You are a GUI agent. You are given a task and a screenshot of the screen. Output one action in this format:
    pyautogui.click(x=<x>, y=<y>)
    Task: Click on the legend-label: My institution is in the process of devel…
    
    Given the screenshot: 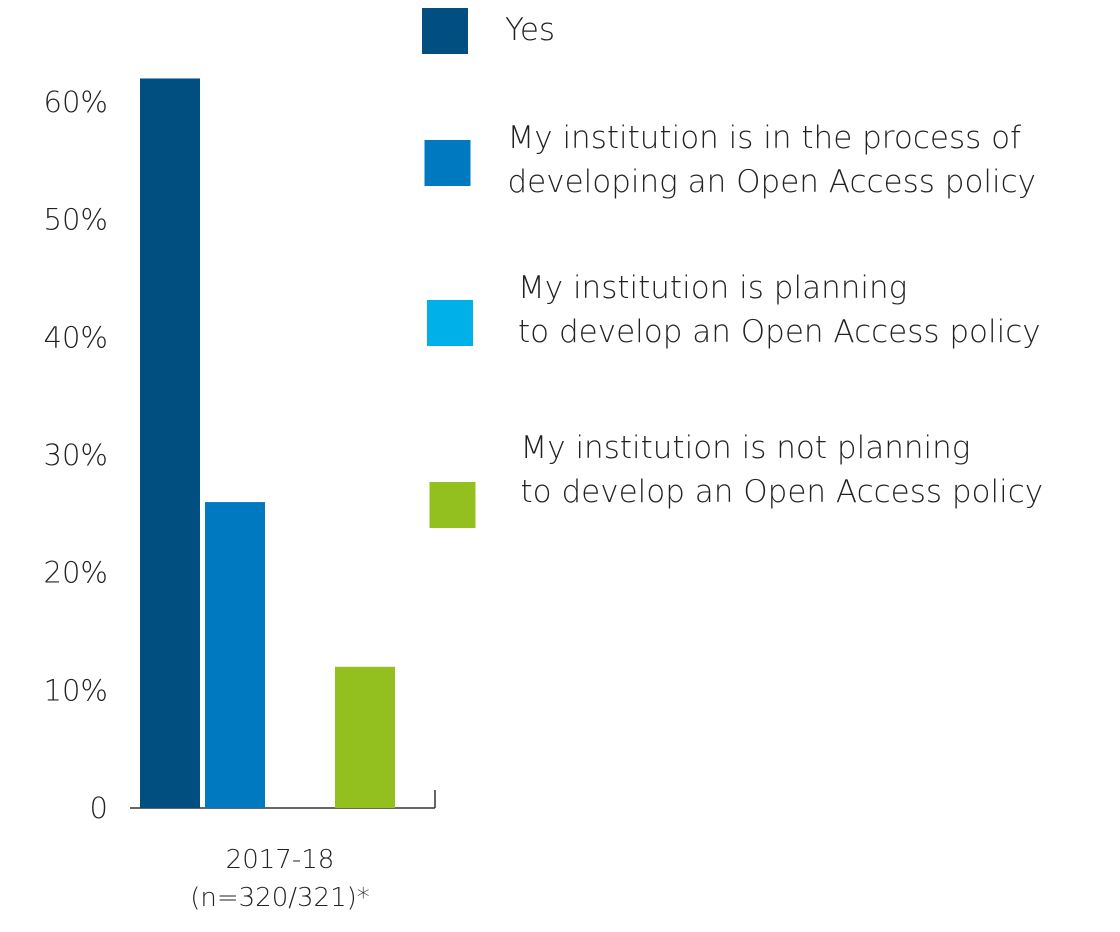 What is the action you would take?
    pyautogui.click(x=772, y=160)
    